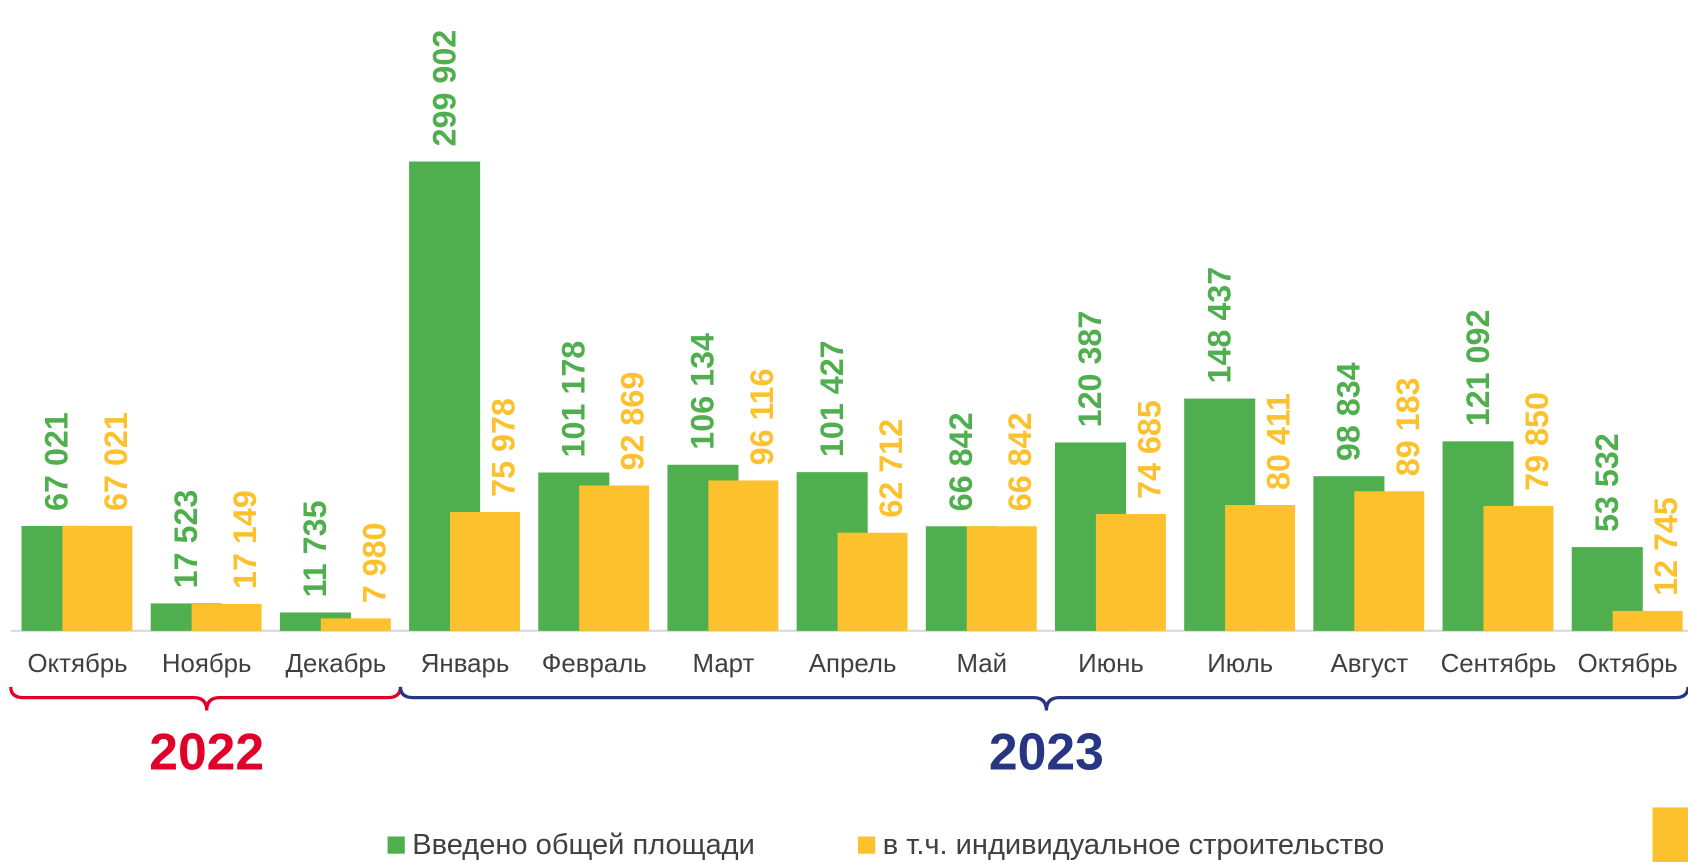 This screenshot has width=1688, height=862. What do you see at coordinates (1607, 482) in the screenshot?
I see `value-label: 53 532` at bounding box center [1607, 482].